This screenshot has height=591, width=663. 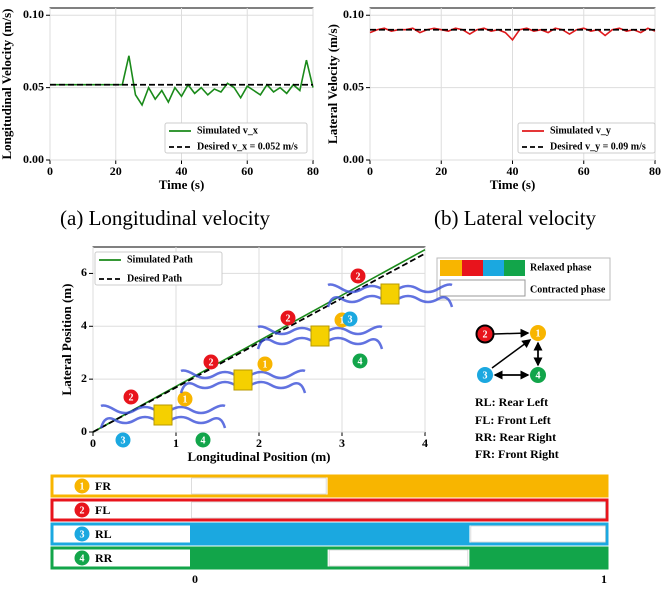 I want to click on legend-label: Simulated v_y, so click(x=580, y=130).